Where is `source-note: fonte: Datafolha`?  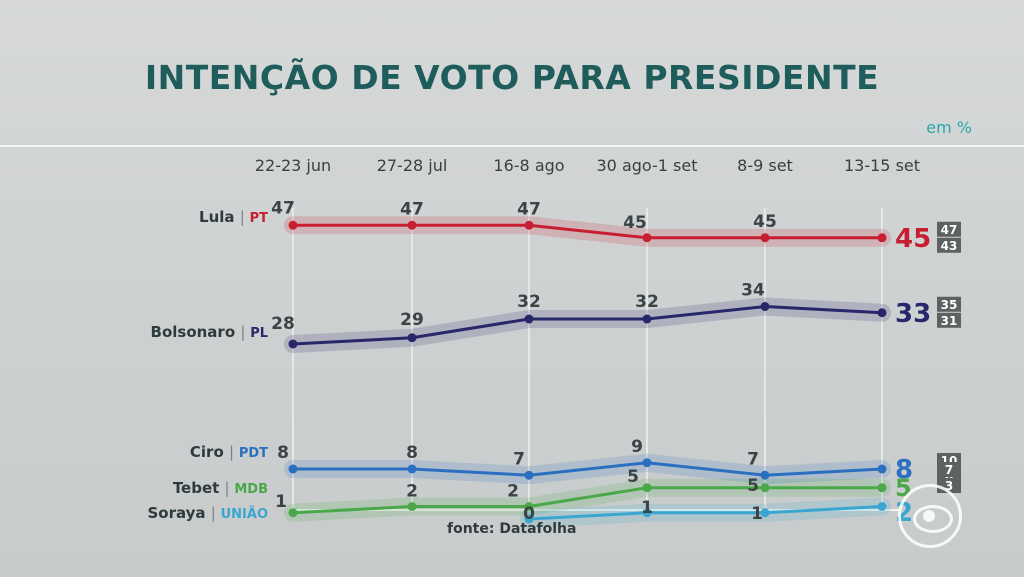 source-note: fonte: Datafolha is located at coordinates (511, 529).